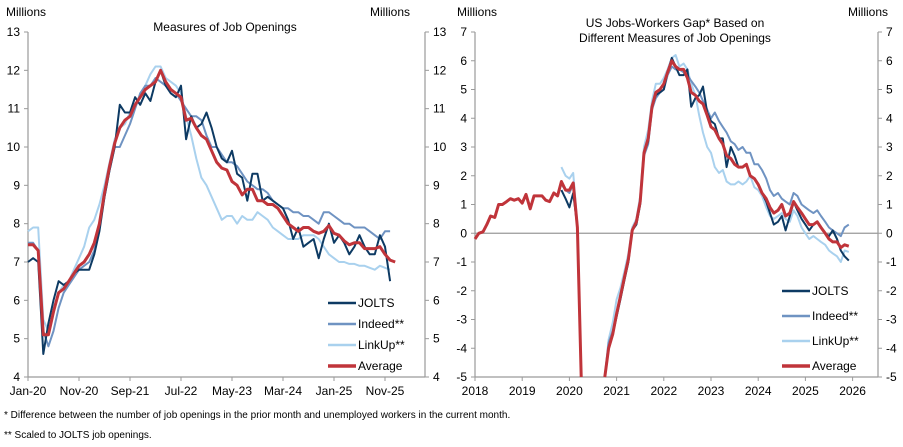 Image resolution: width=903 pixels, height=447 pixels. I want to click on left-chart-xtick-label: Jul-22, so click(181, 391).